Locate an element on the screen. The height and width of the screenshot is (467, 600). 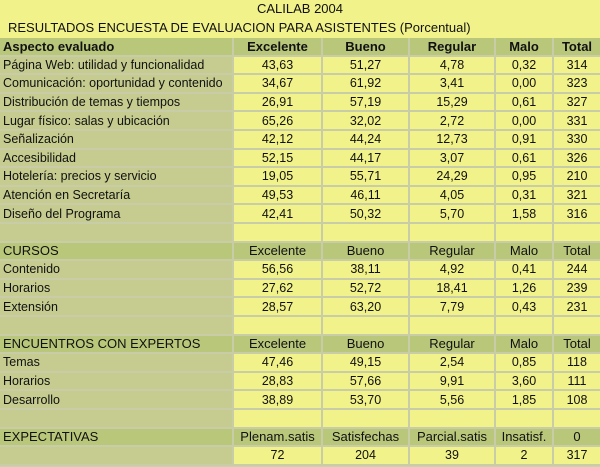
row-label: Señalización is located at coordinates (117, 140).